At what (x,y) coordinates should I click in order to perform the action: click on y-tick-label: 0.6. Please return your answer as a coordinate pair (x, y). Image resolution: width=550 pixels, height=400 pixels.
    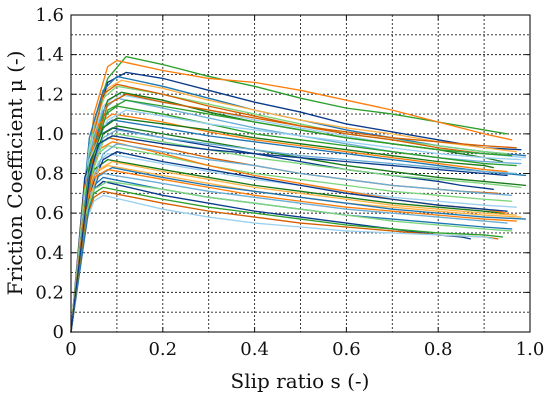
    Looking at the image, I should click on (49, 213).